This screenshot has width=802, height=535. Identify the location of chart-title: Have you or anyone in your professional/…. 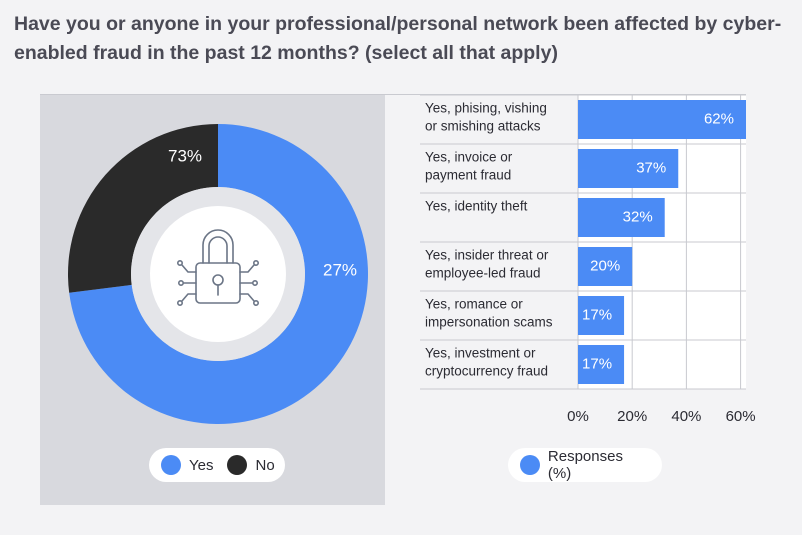
(398, 38).